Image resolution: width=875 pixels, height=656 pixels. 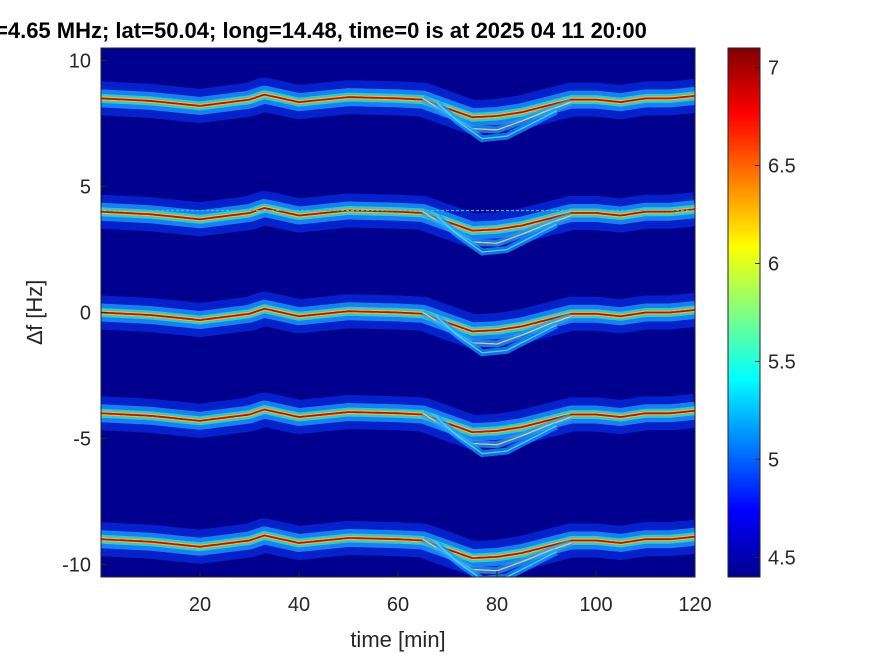 I want to click on x-tick-label: 40, so click(x=299, y=605).